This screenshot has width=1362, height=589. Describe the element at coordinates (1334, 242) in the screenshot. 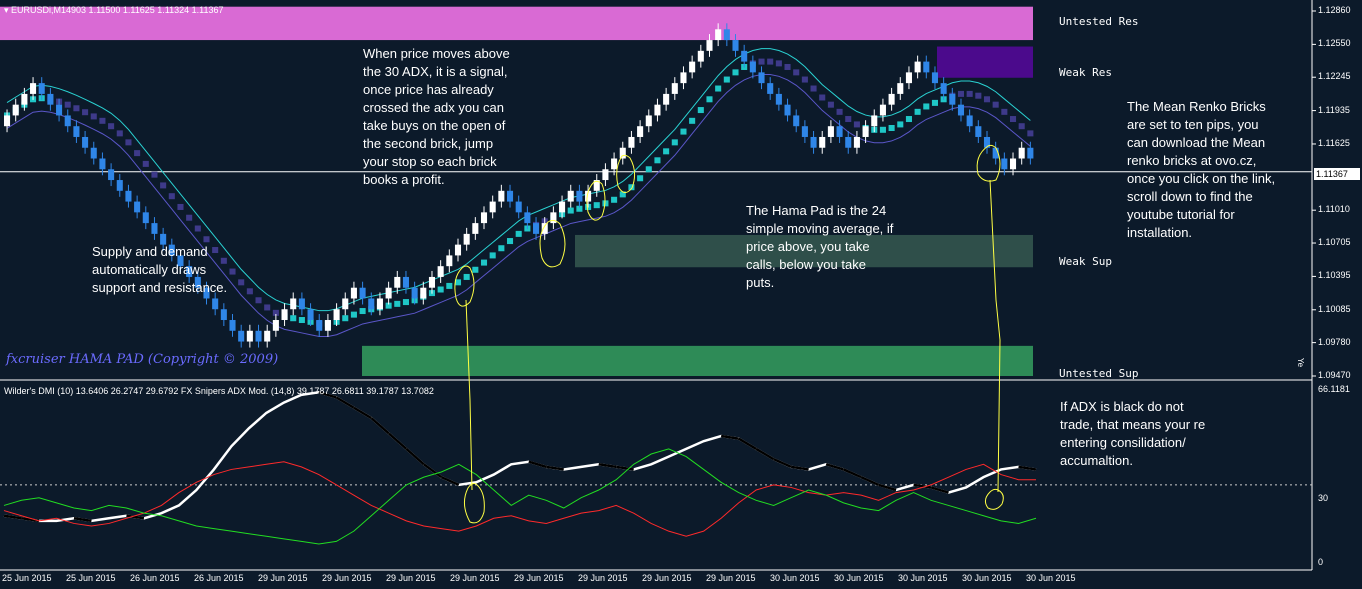

I see `price-tick-label: 1.10705` at that location.